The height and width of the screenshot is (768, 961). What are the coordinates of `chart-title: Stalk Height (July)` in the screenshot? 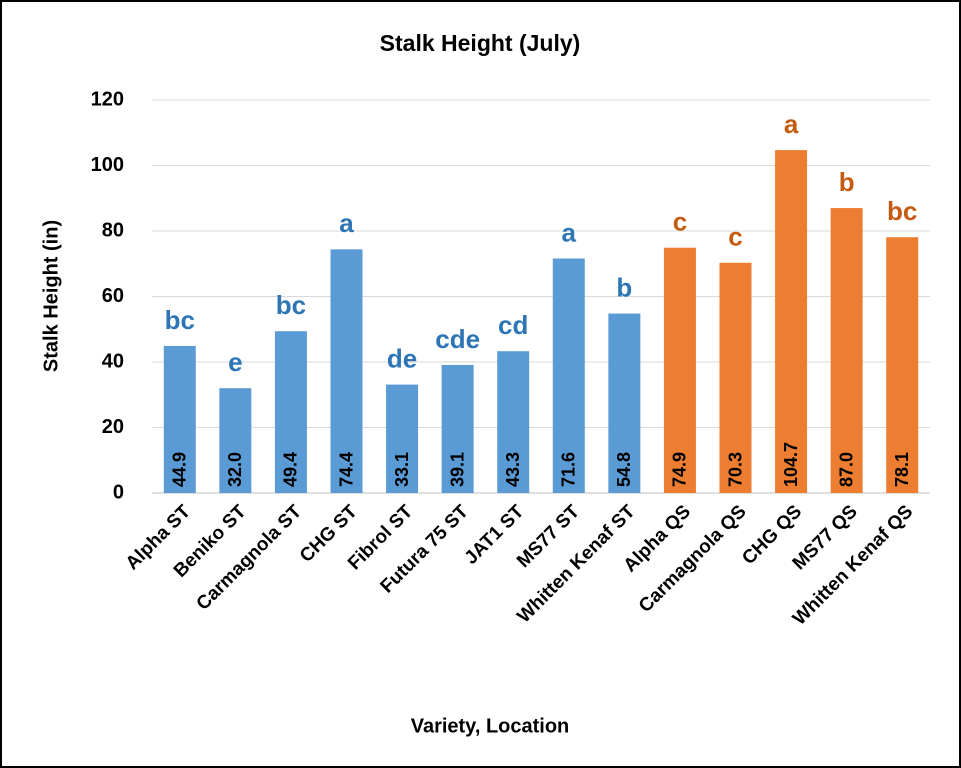 It's located at (480, 43).